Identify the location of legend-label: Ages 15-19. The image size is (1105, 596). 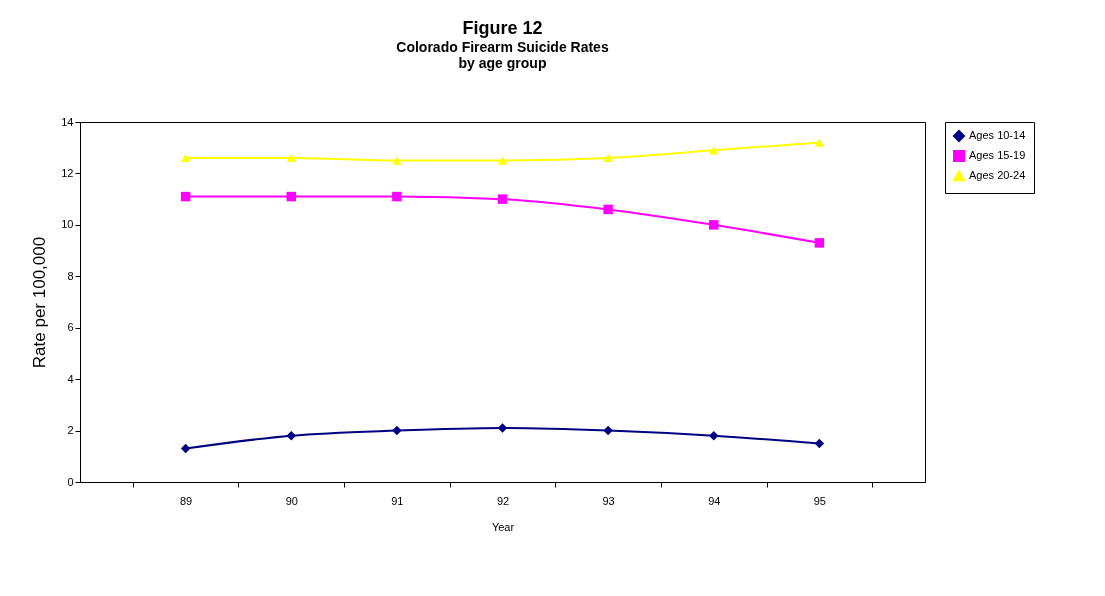
(997, 155).